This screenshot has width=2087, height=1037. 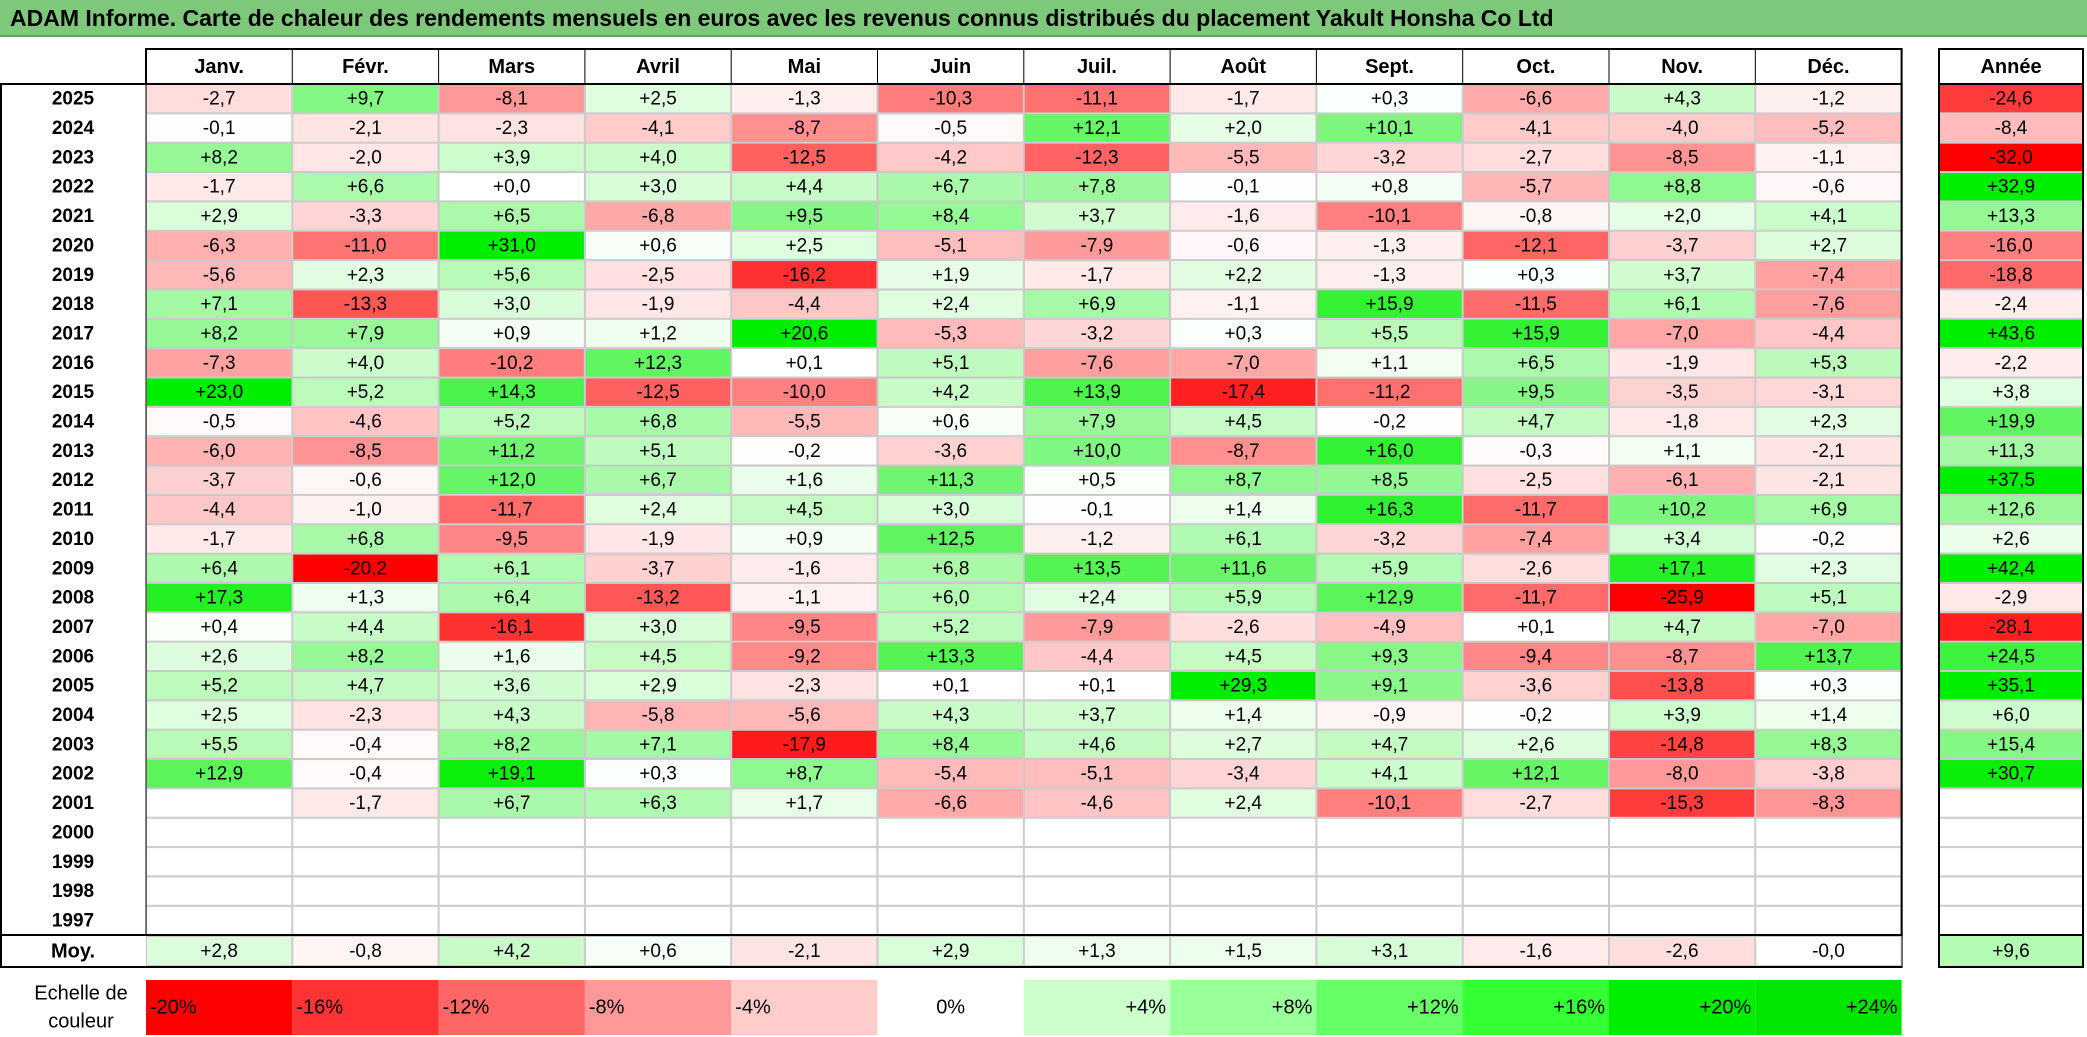 I want to click on cell-value: -5,7, so click(x=1535, y=187).